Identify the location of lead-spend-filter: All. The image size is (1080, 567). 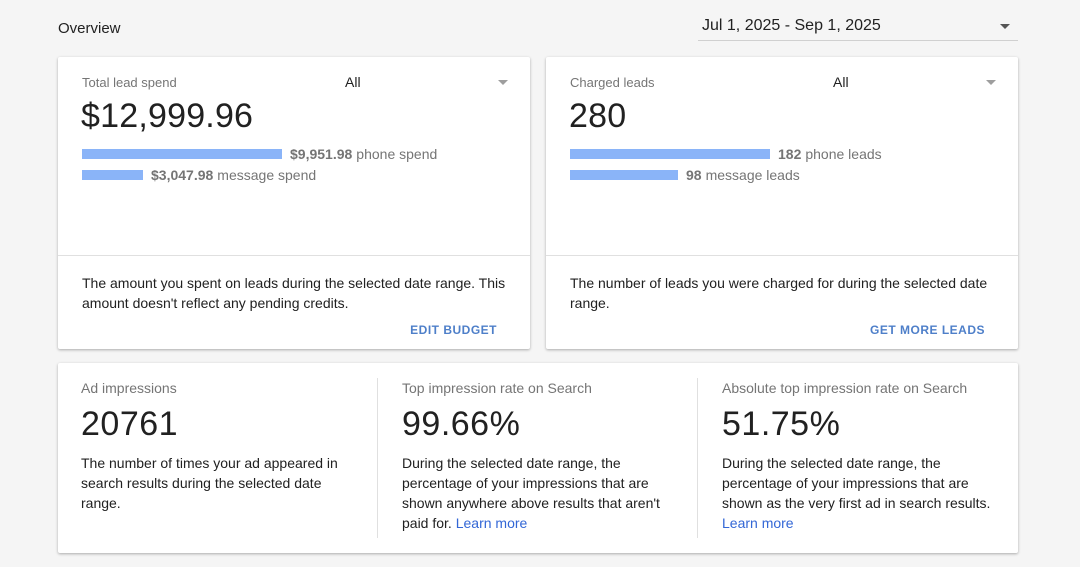
(353, 82).